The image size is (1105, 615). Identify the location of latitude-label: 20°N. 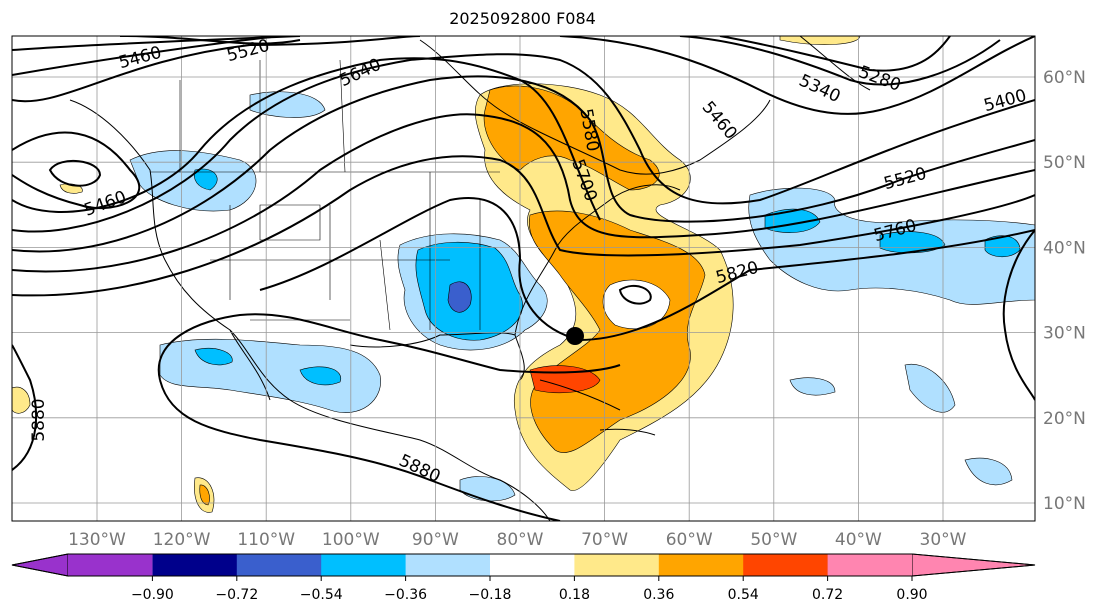
(1064, 419).